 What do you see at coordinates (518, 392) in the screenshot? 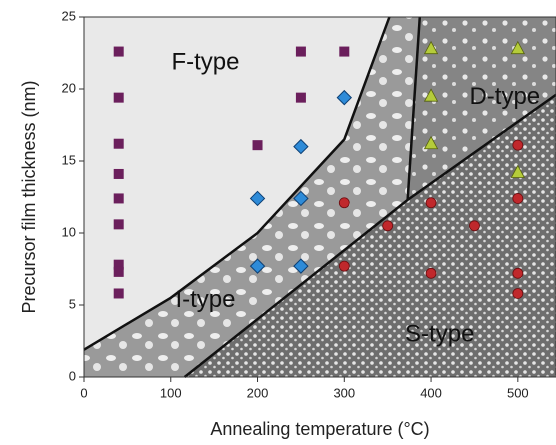
I see `x-tick-label: 500` at bounding box center [518, 392].